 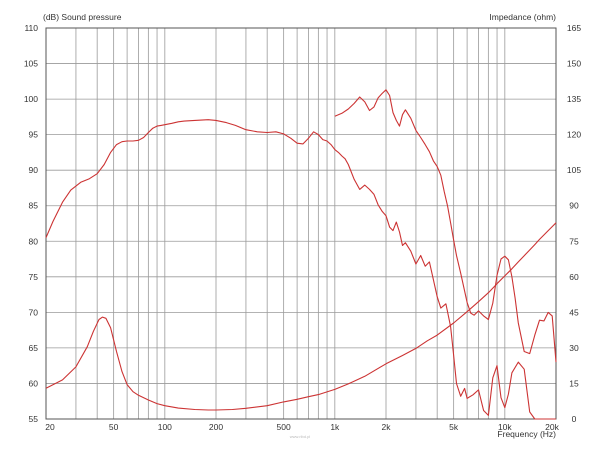 What do you see at coordinates (34, 383) in the screenshot?
I see `y-left-tick-label: 60` at bounding box center [34, 383].